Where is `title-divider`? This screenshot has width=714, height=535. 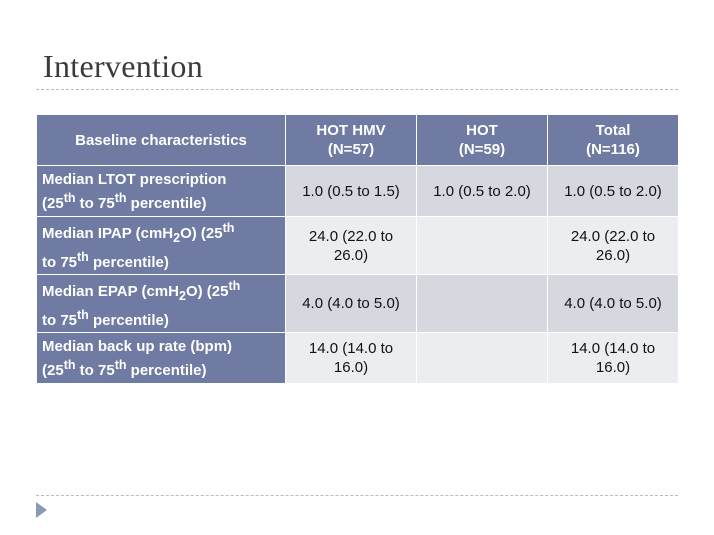
title-divider is located at coordinates (357, 89).